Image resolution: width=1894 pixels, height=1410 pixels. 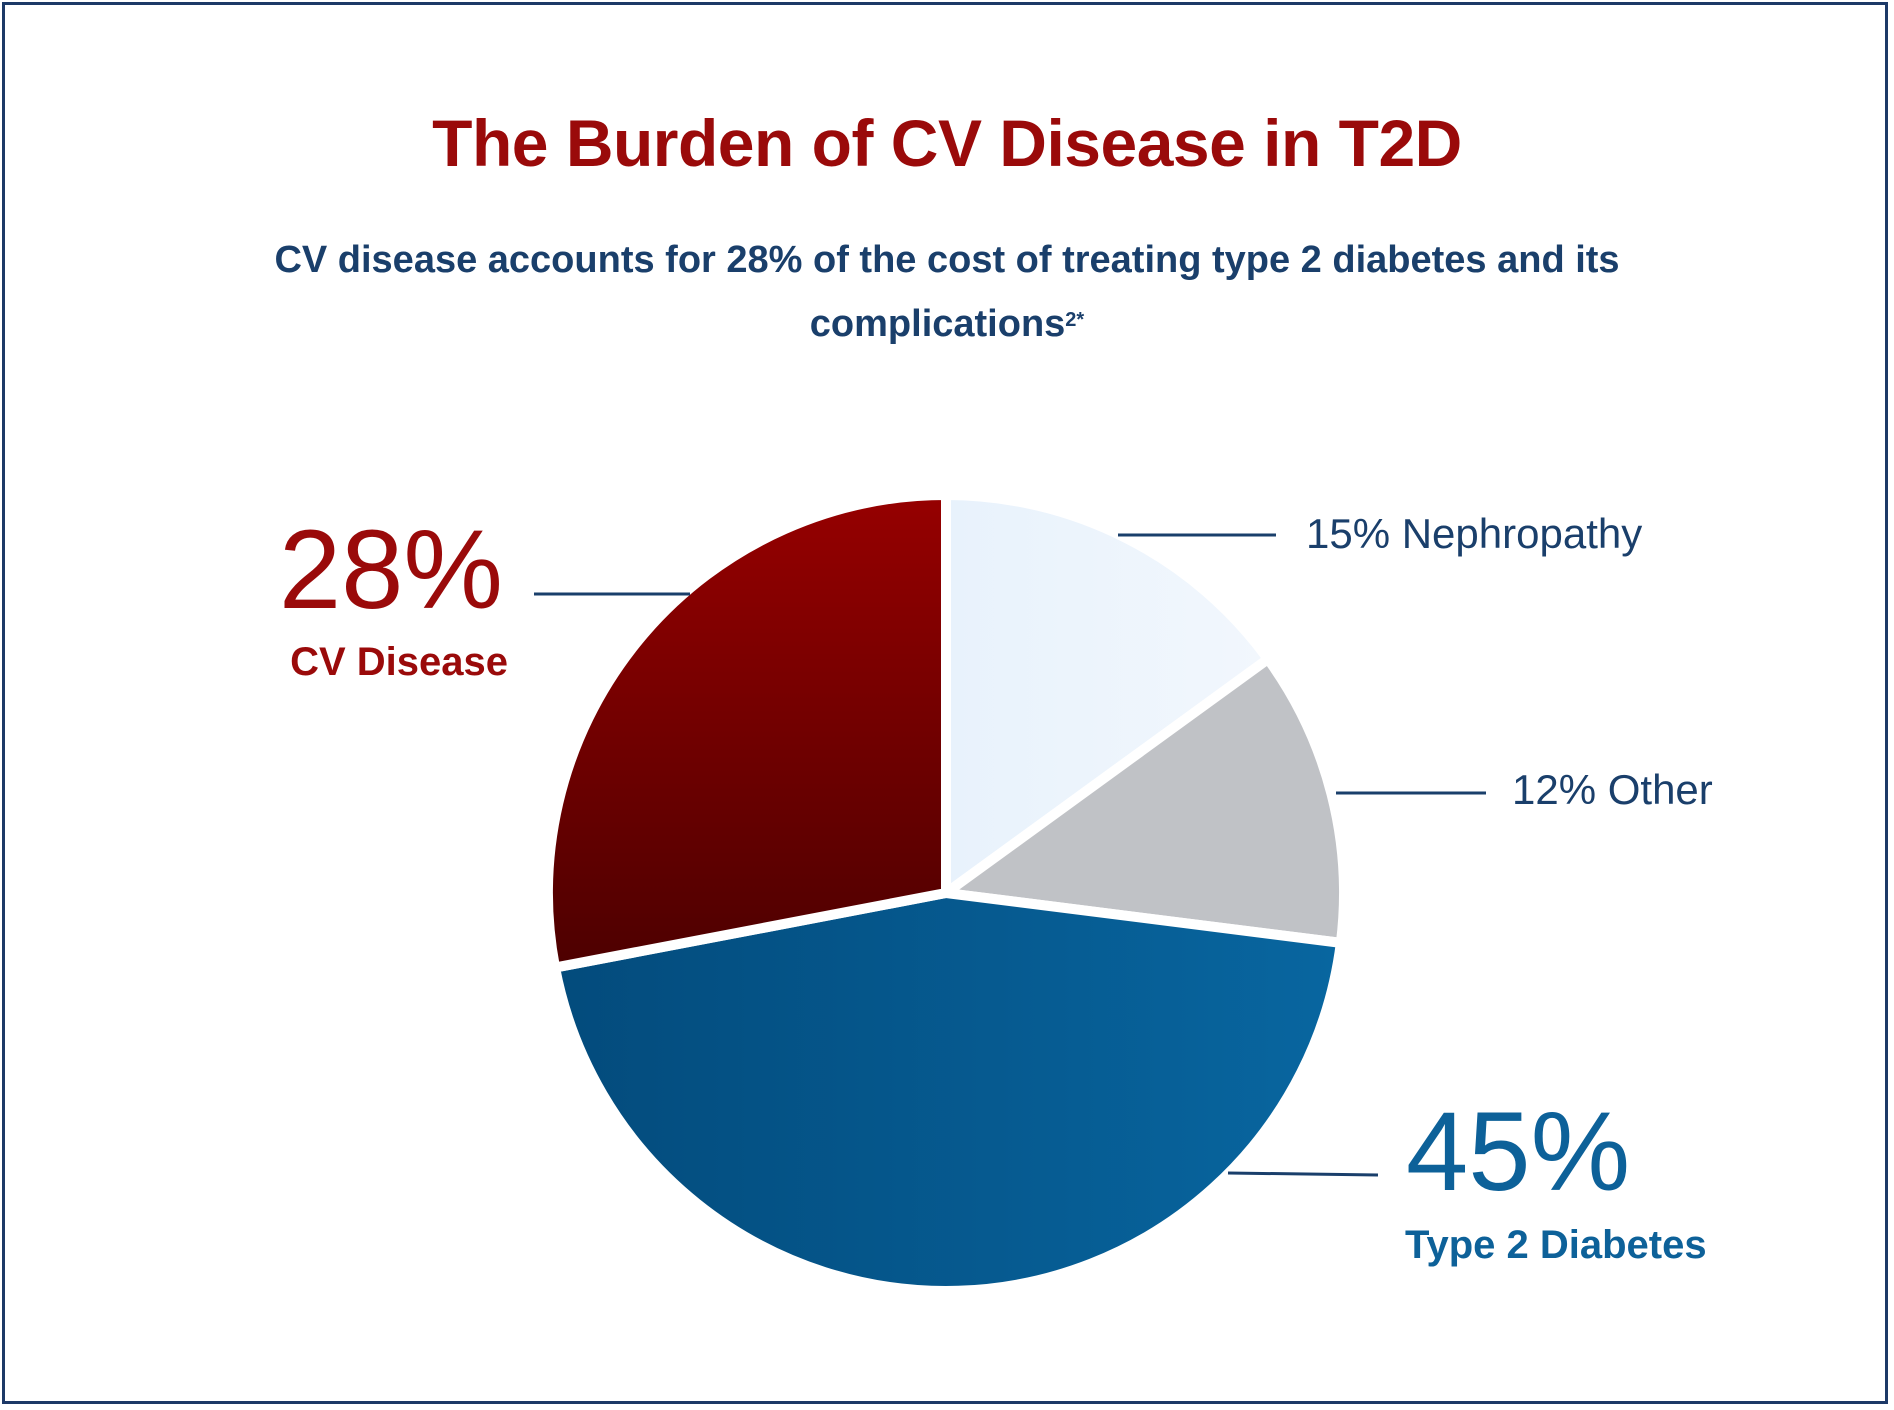 What do you see at coordinates (391, 569) in the screenshot?
I see `label-cv-disease-pct: 28%` at bounding box center [391, 569].